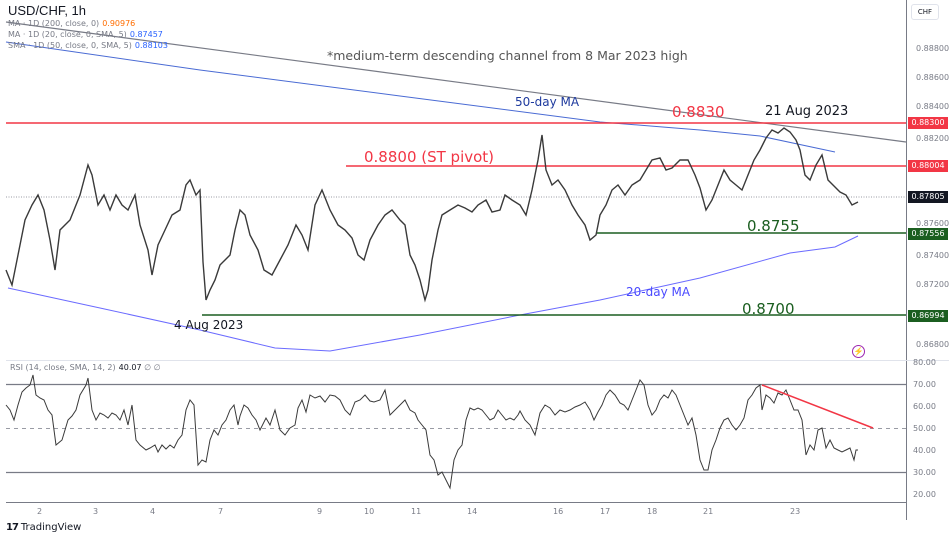 This screenshot has width=949, height=539. I want to click on price-tick: 0.88400, so click(932, 106).